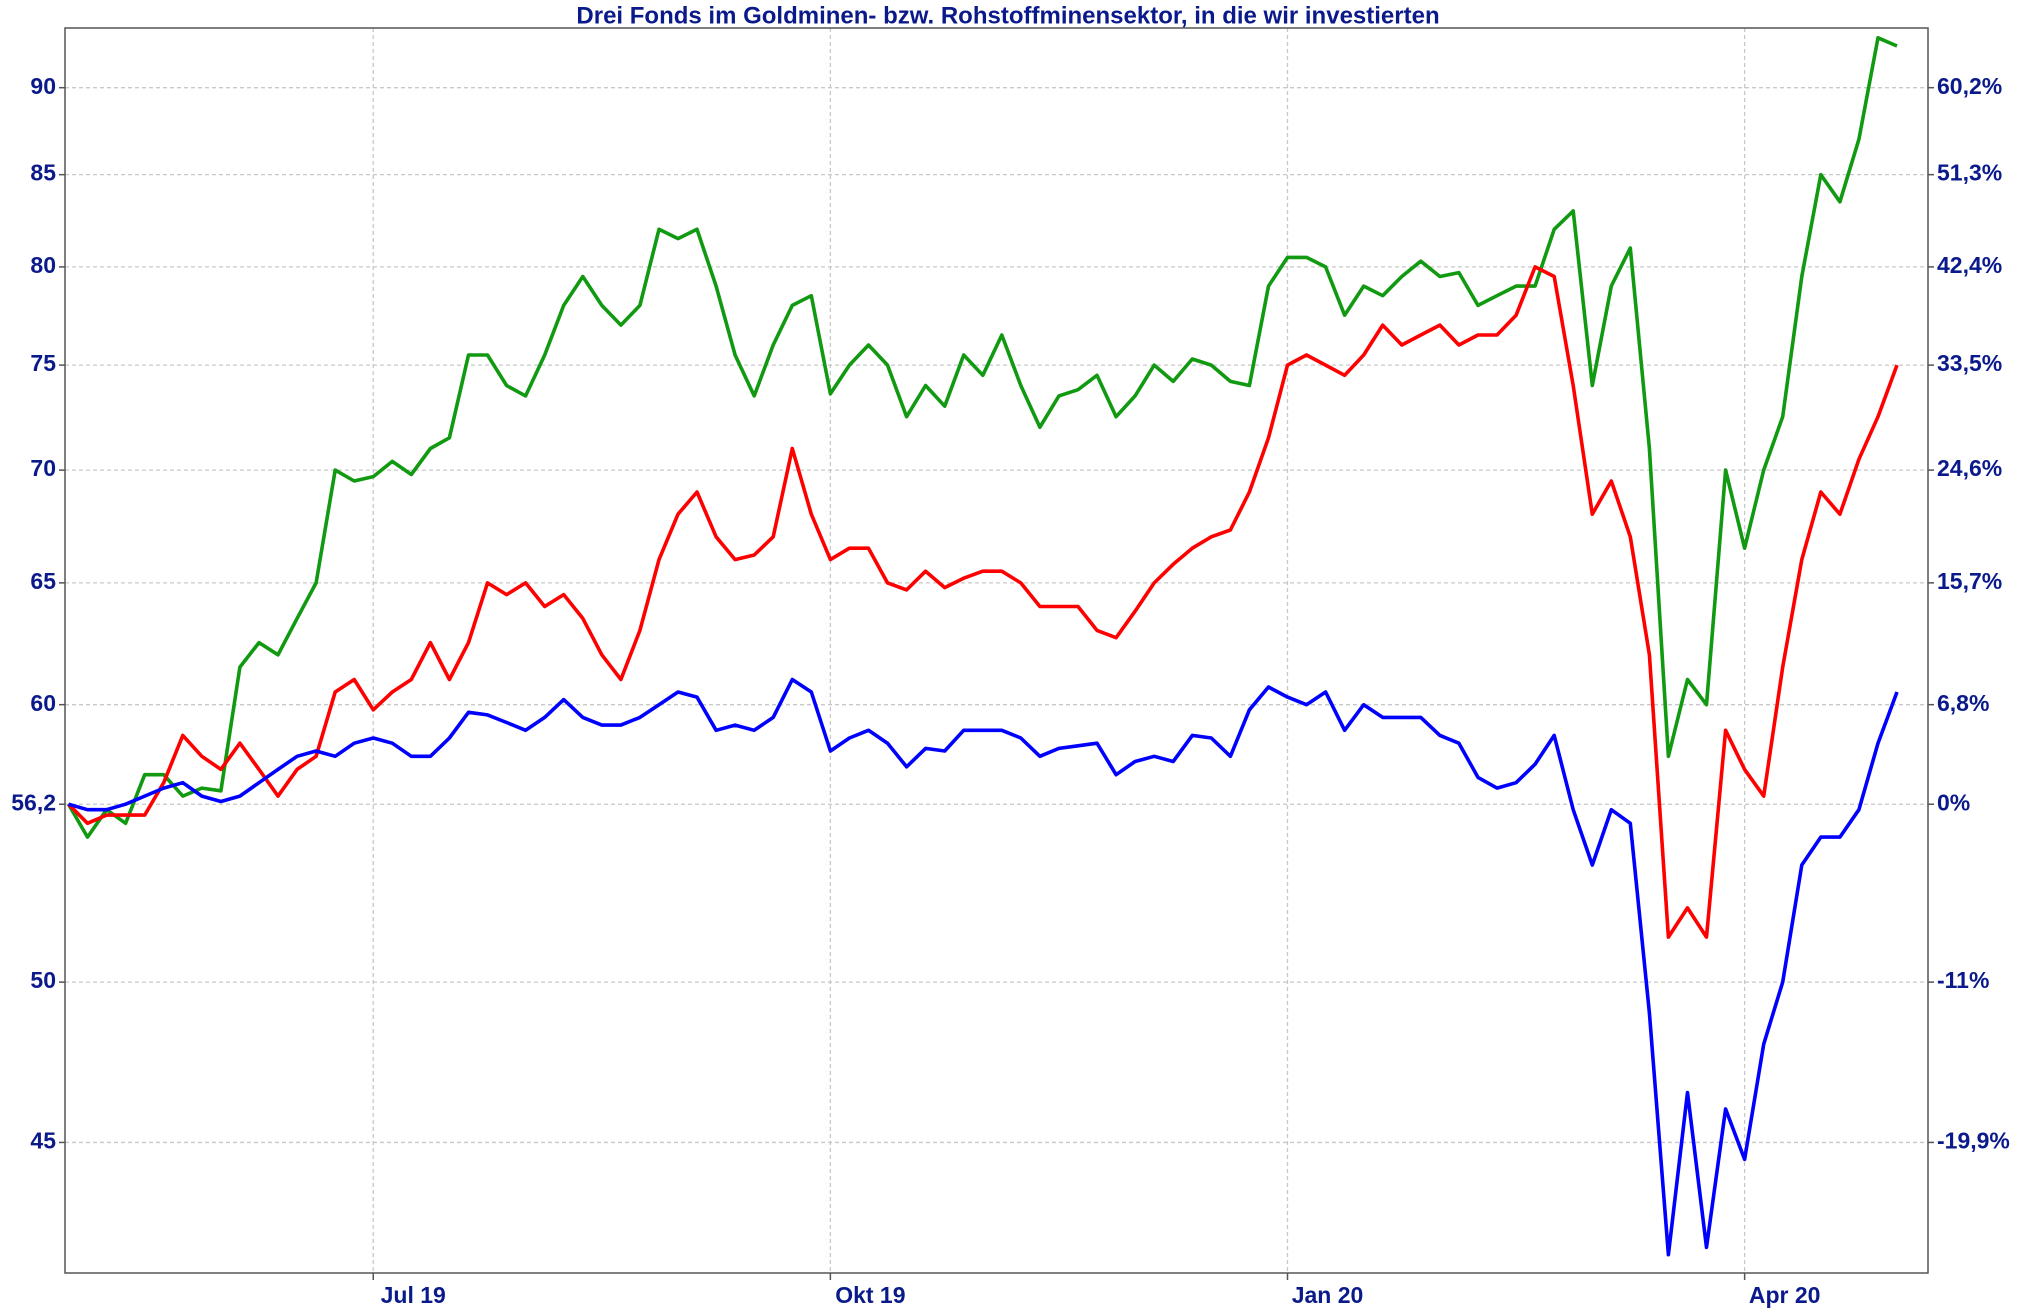 This screenshot has width=2026, height=1312. I want to click on y-tick-label: 70, so click(43, 468).